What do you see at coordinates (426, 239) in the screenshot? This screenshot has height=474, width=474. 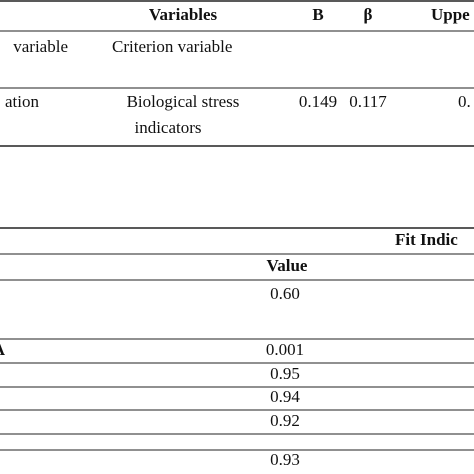 I see `table-title: Fit Indic` at bounding box center [426, 239].